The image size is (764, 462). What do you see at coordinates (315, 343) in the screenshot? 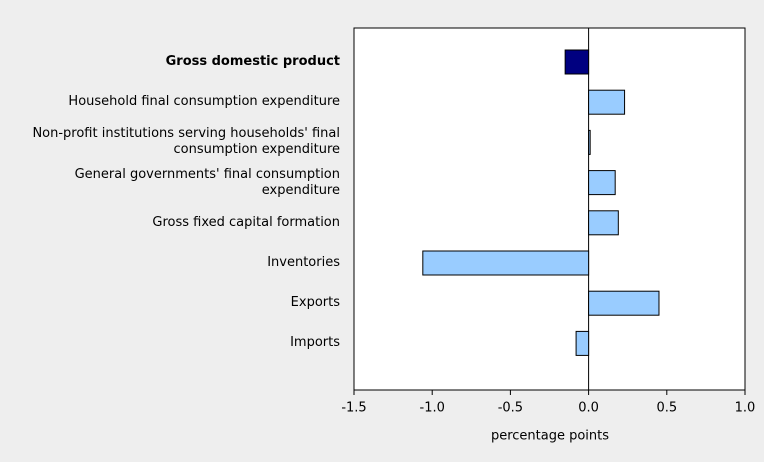
I see `y-tick-label: Imports` at bounding box center [315, 343].